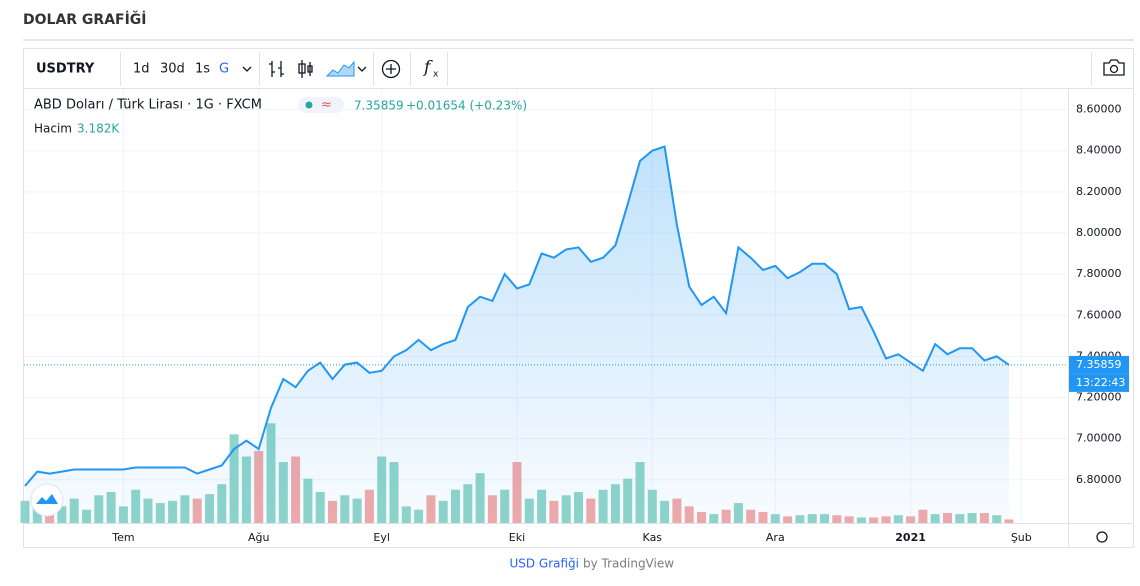  I want to click on y-tick-label: 8.00000, so click(1099, 232).